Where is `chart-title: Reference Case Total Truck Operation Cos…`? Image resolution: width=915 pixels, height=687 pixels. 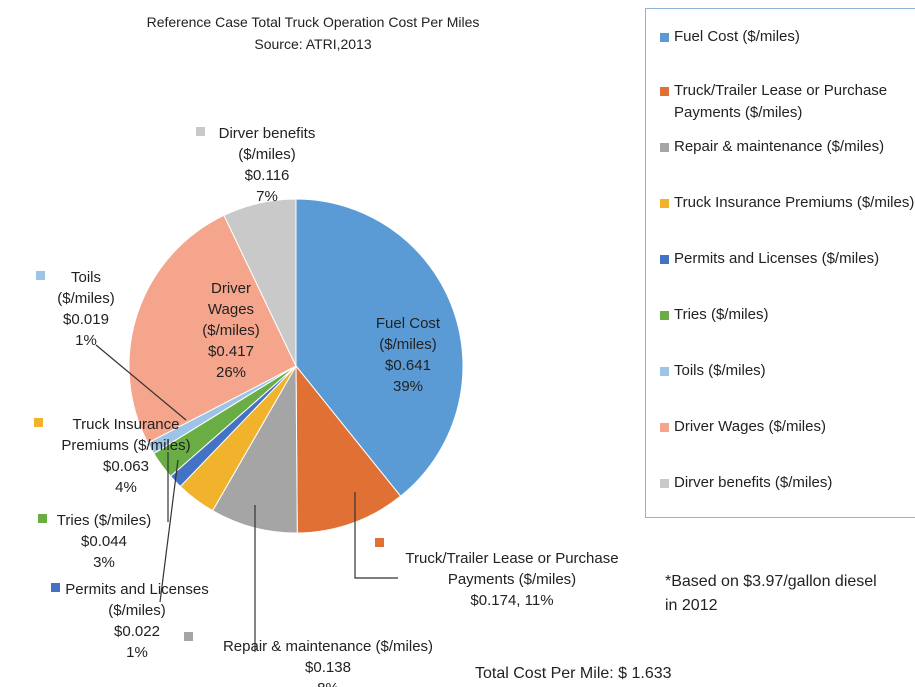 chart-title: Reference Case Total Truck Operation Cos… is located at coordinates (313, 22).